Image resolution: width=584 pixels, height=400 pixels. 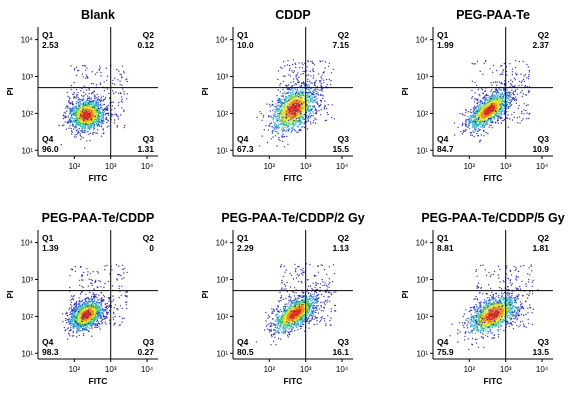 What do you see at coordinates (50, 149) in the screenshot?
I see `quadrant-percentage: 96.0` at bounding box center [50, 149].